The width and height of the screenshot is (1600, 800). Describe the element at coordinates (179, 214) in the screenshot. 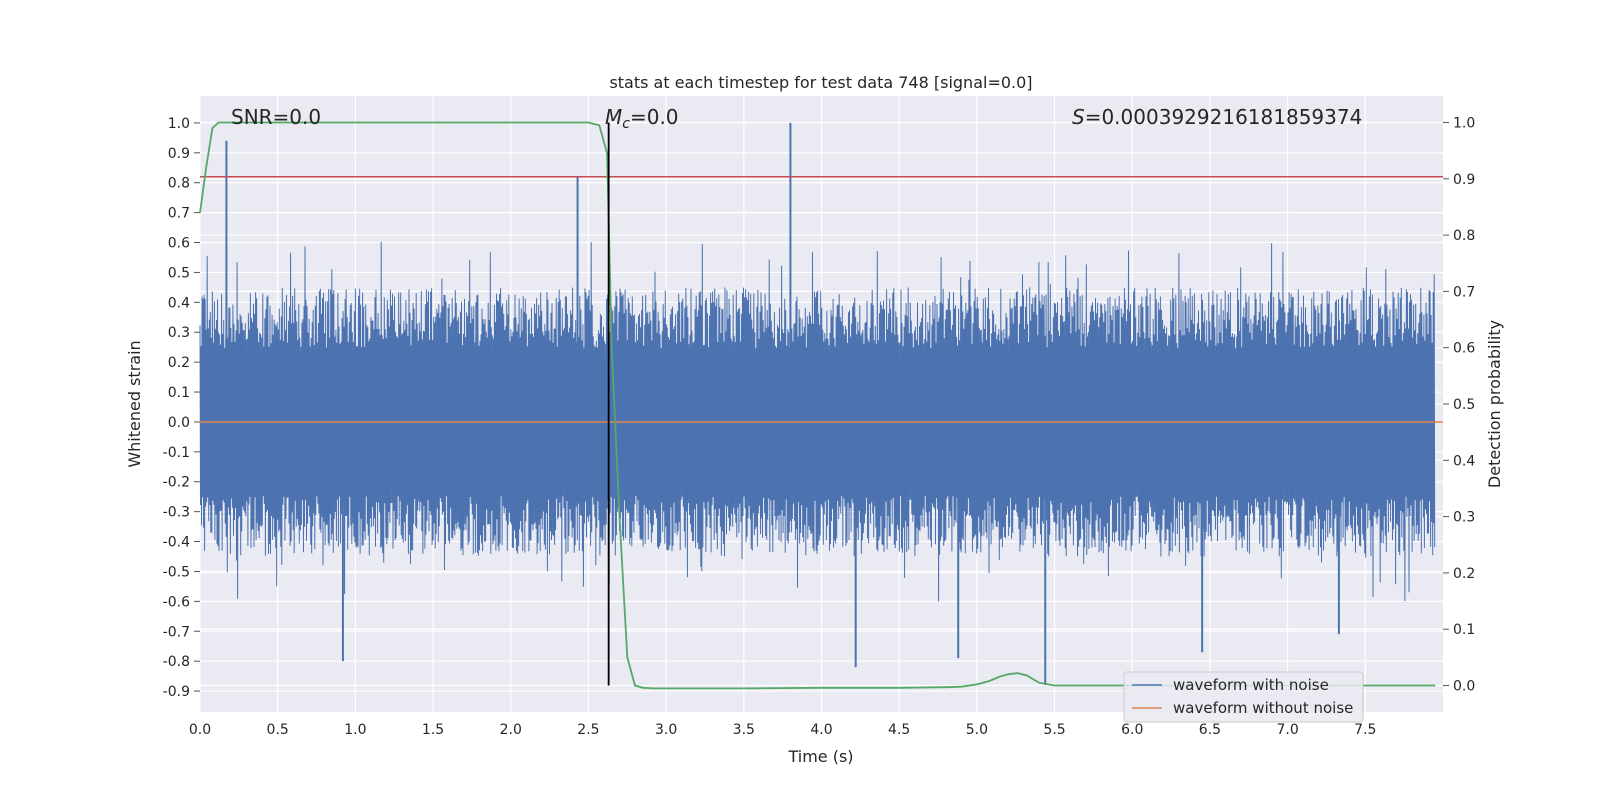

I see `y-tick-label: 0.7` at that location.